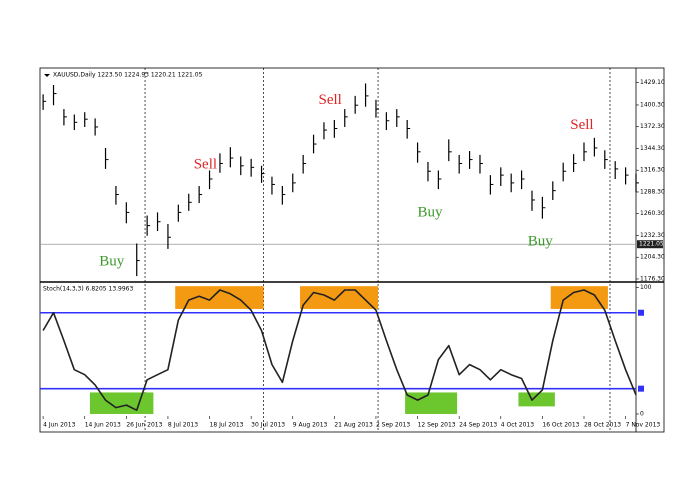 This screenshot has height=500, width=700. I want to click on x-tick-label: 30 Jul 2013, so click(268, 425).